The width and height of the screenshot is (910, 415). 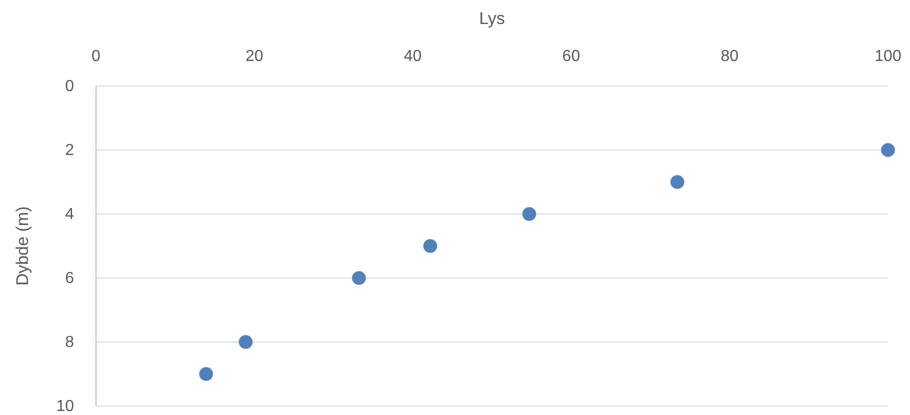 What do you see at coordinates (888, 56) in the screenshot?
I see `x-tick-label: 100` at bounding box center [888, 56].